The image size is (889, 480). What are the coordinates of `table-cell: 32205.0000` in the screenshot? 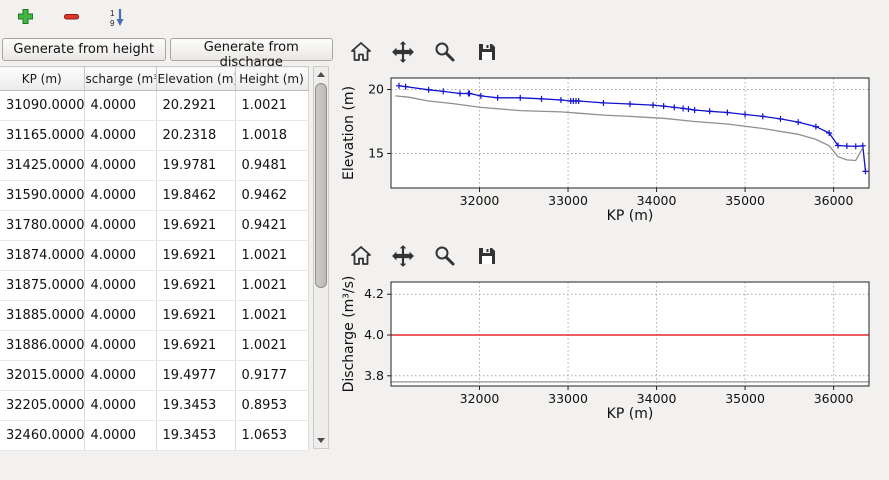 It's located at (42, 405).